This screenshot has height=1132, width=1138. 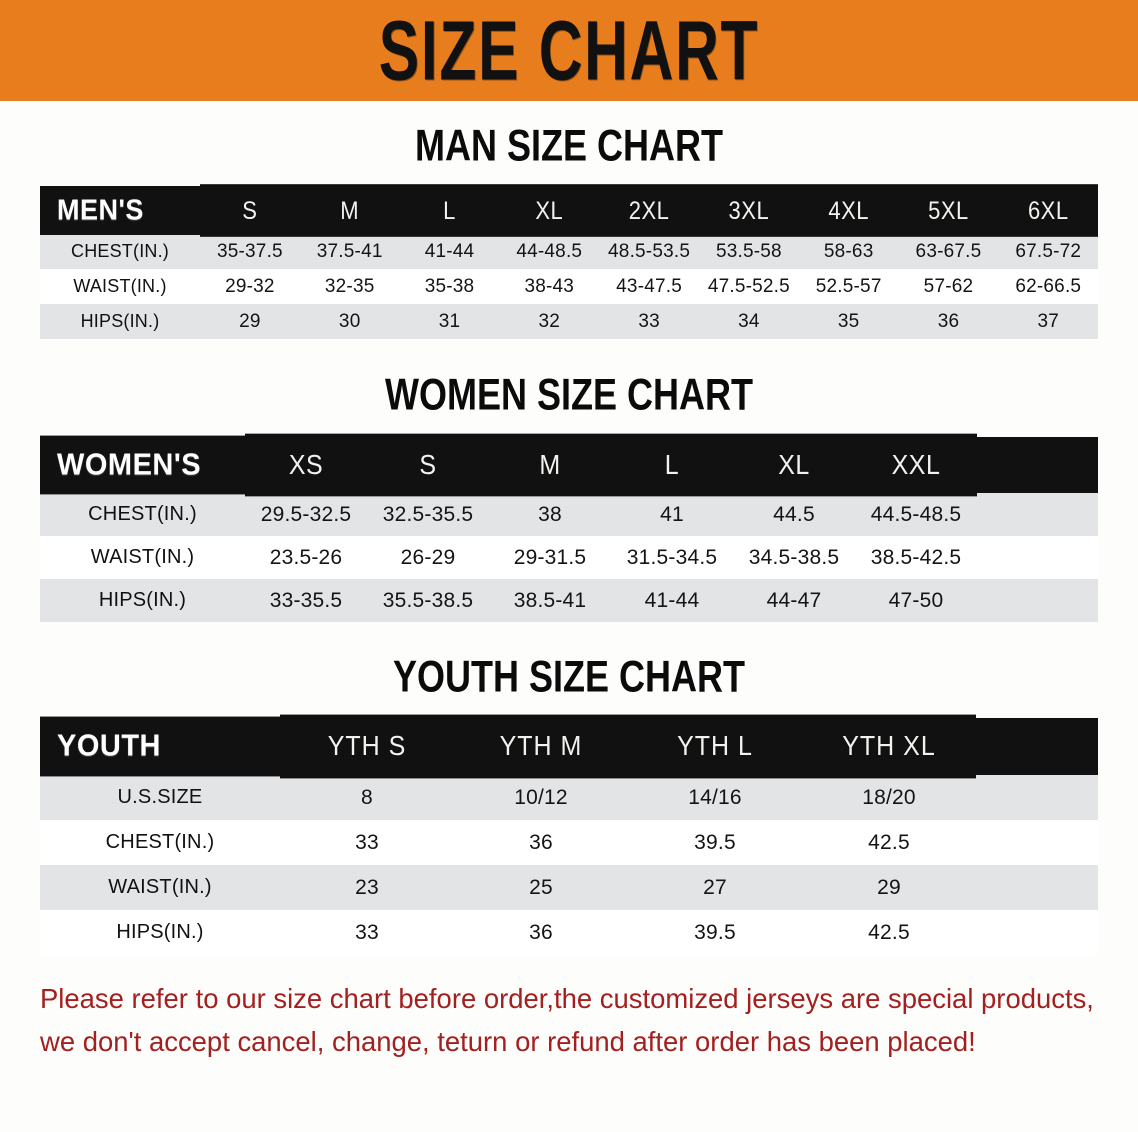 I want to click on man-hips-5: 34, so click(x=748, y=321).